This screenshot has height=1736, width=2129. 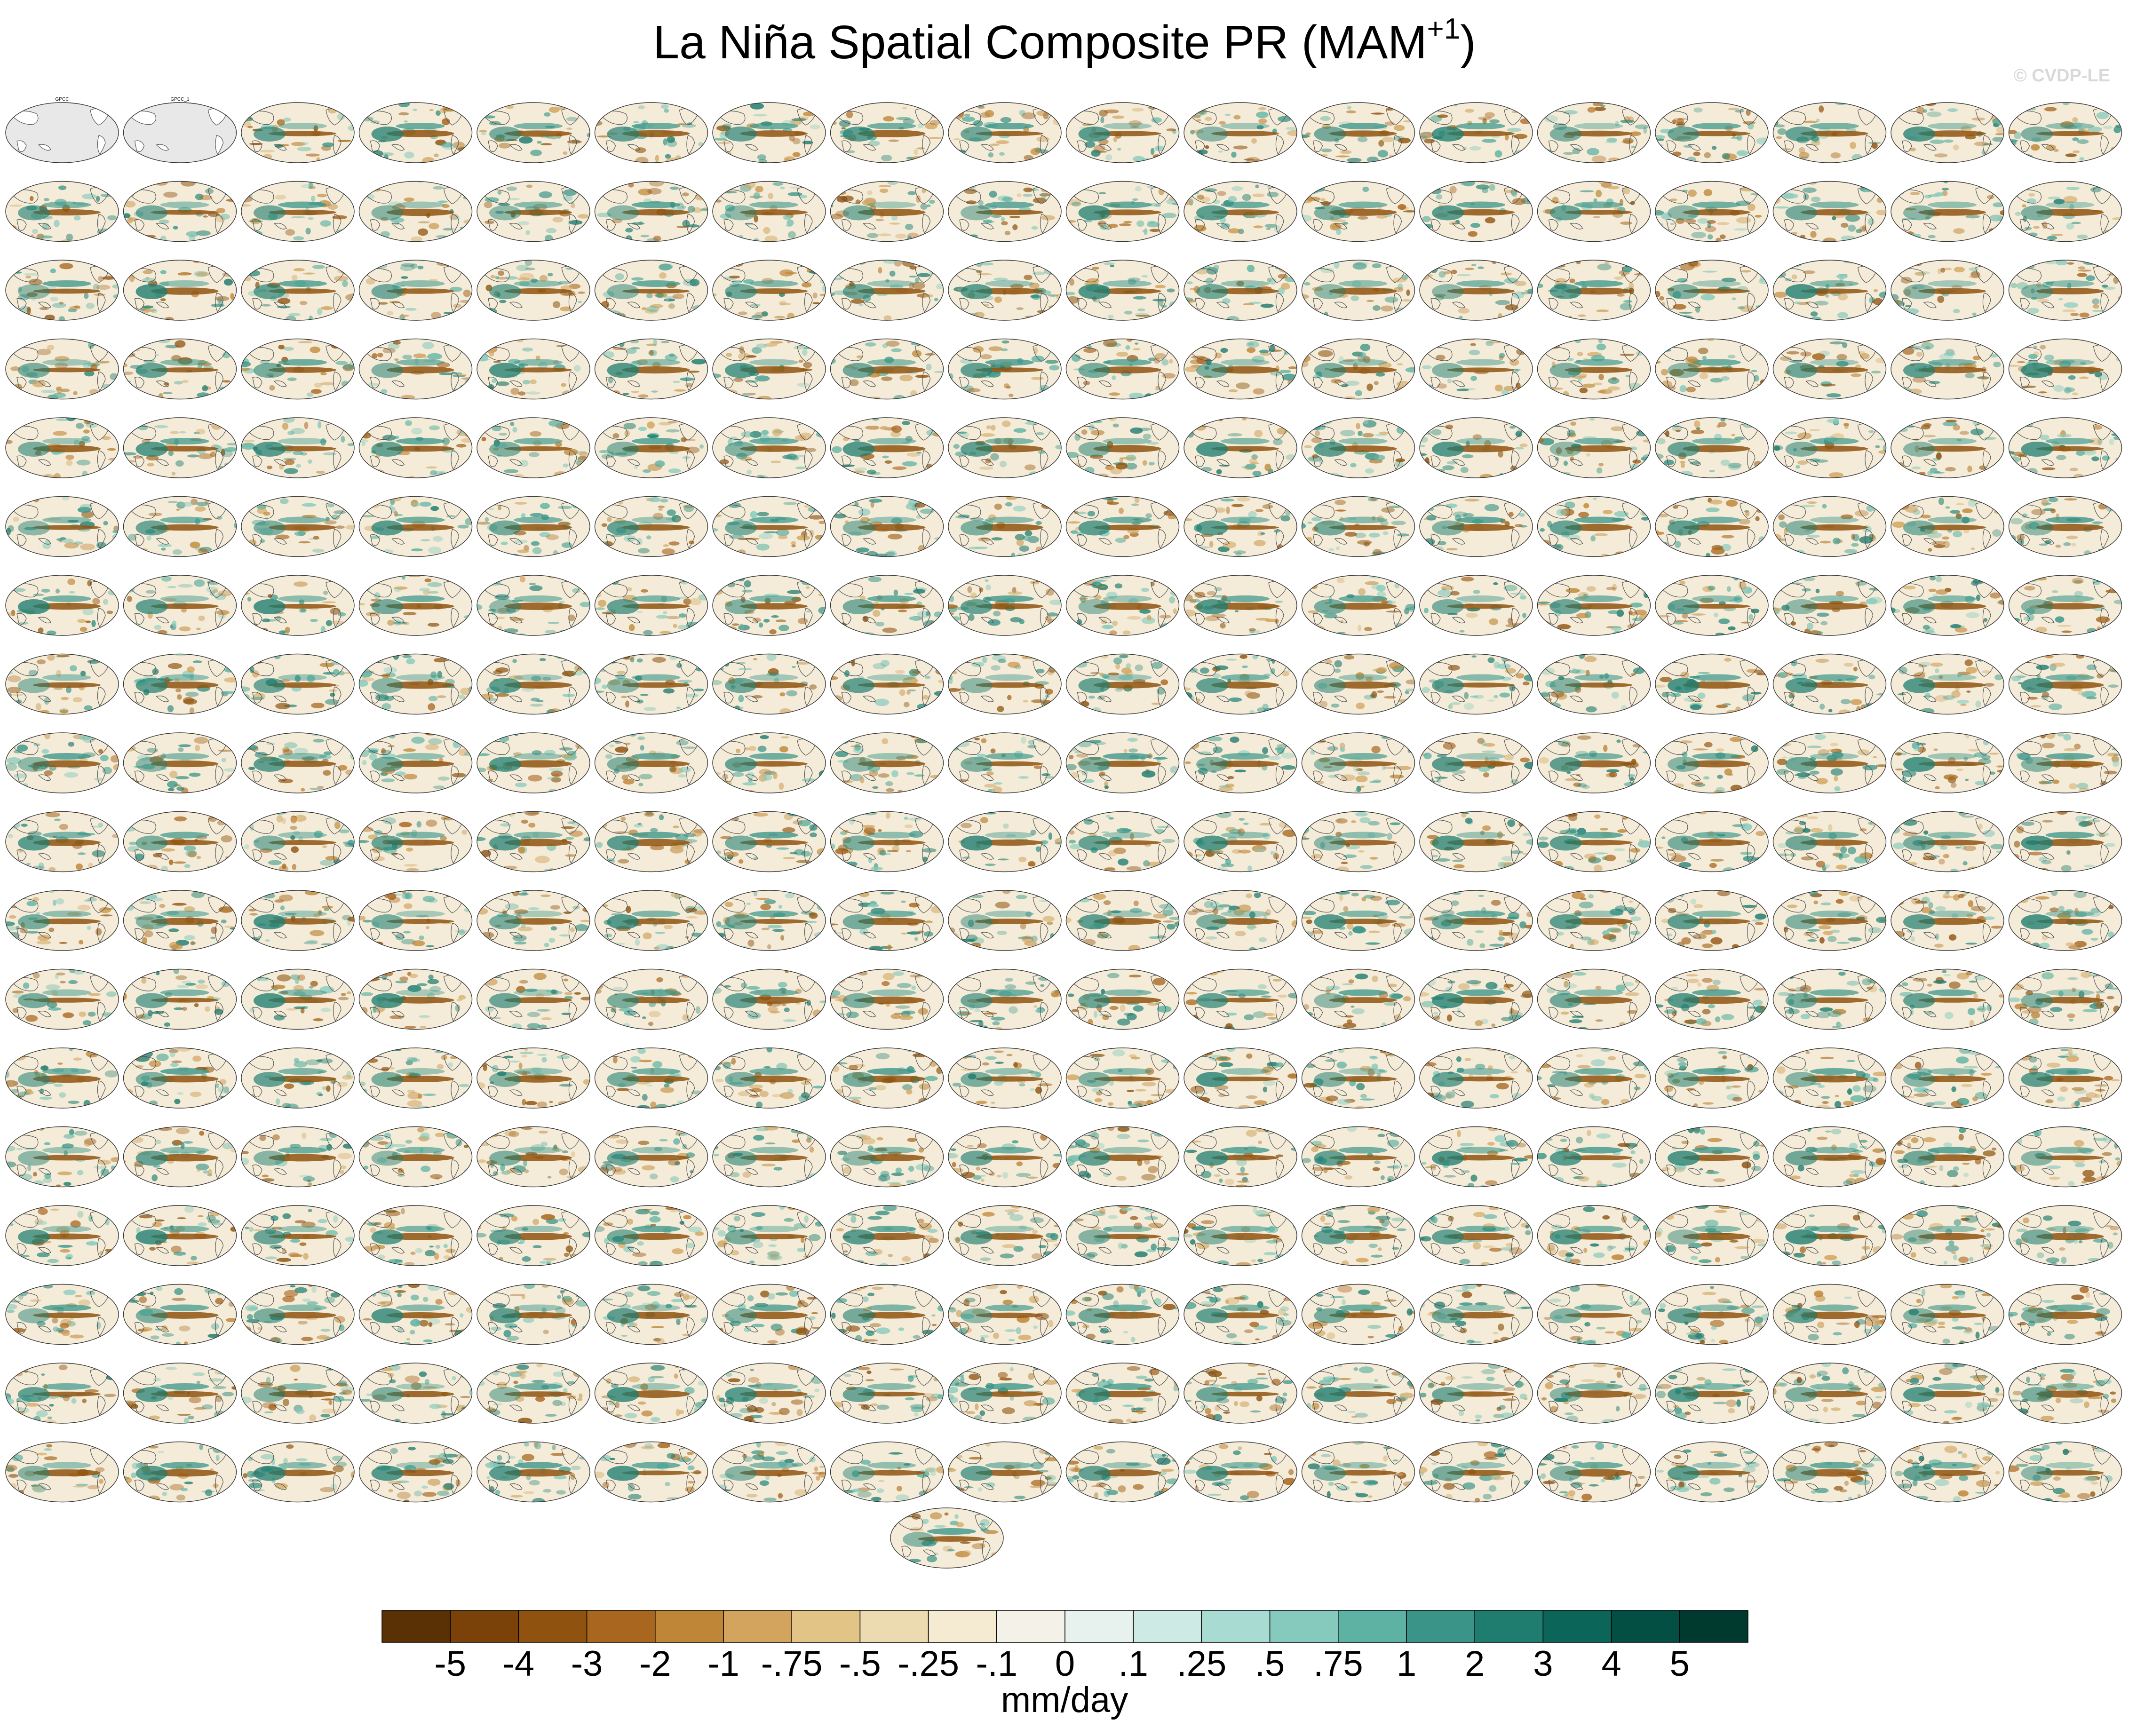 I want to click on colorbar-tick-label: 3, so click(x=1543, y=1664).